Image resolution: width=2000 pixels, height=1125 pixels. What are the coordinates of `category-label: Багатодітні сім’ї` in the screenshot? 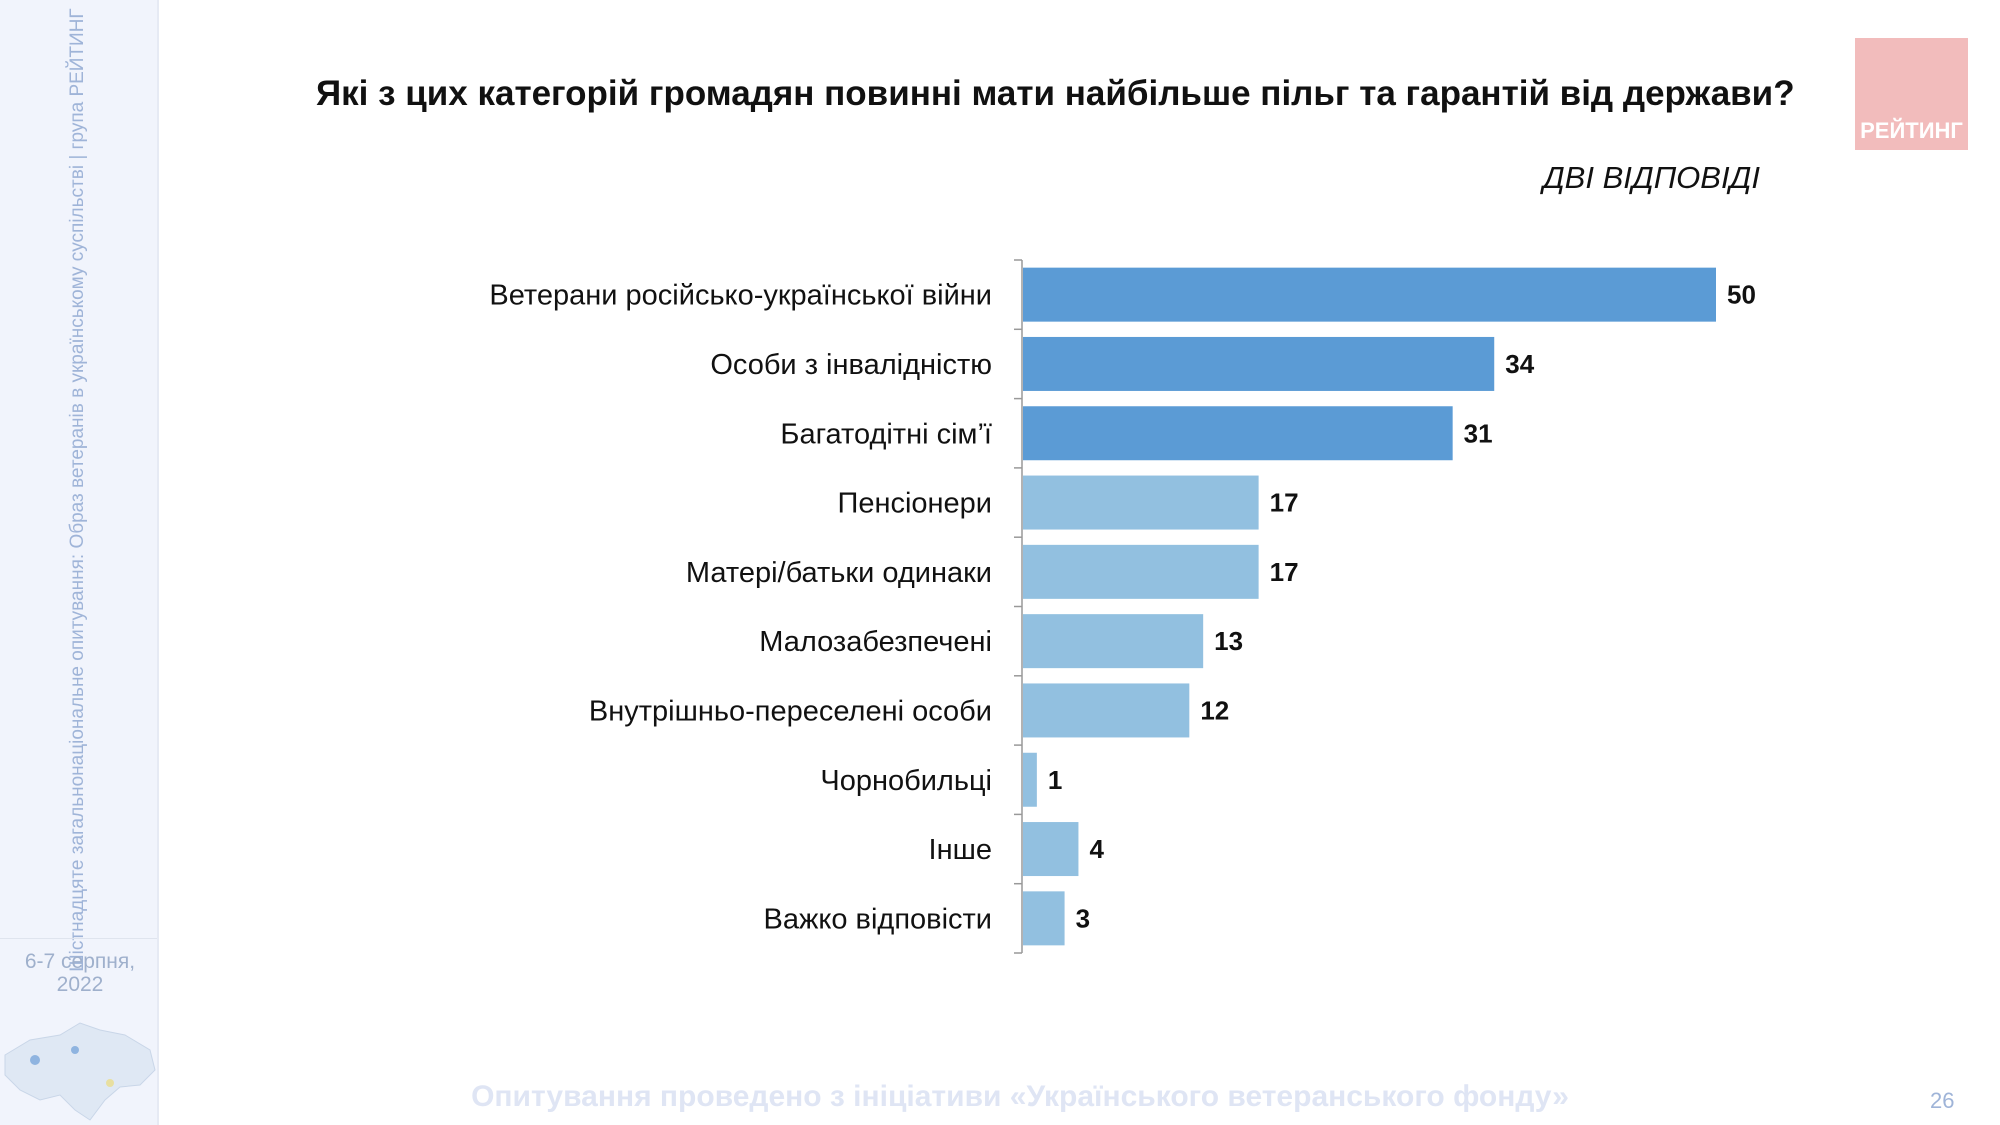 It's located at (886, 434).